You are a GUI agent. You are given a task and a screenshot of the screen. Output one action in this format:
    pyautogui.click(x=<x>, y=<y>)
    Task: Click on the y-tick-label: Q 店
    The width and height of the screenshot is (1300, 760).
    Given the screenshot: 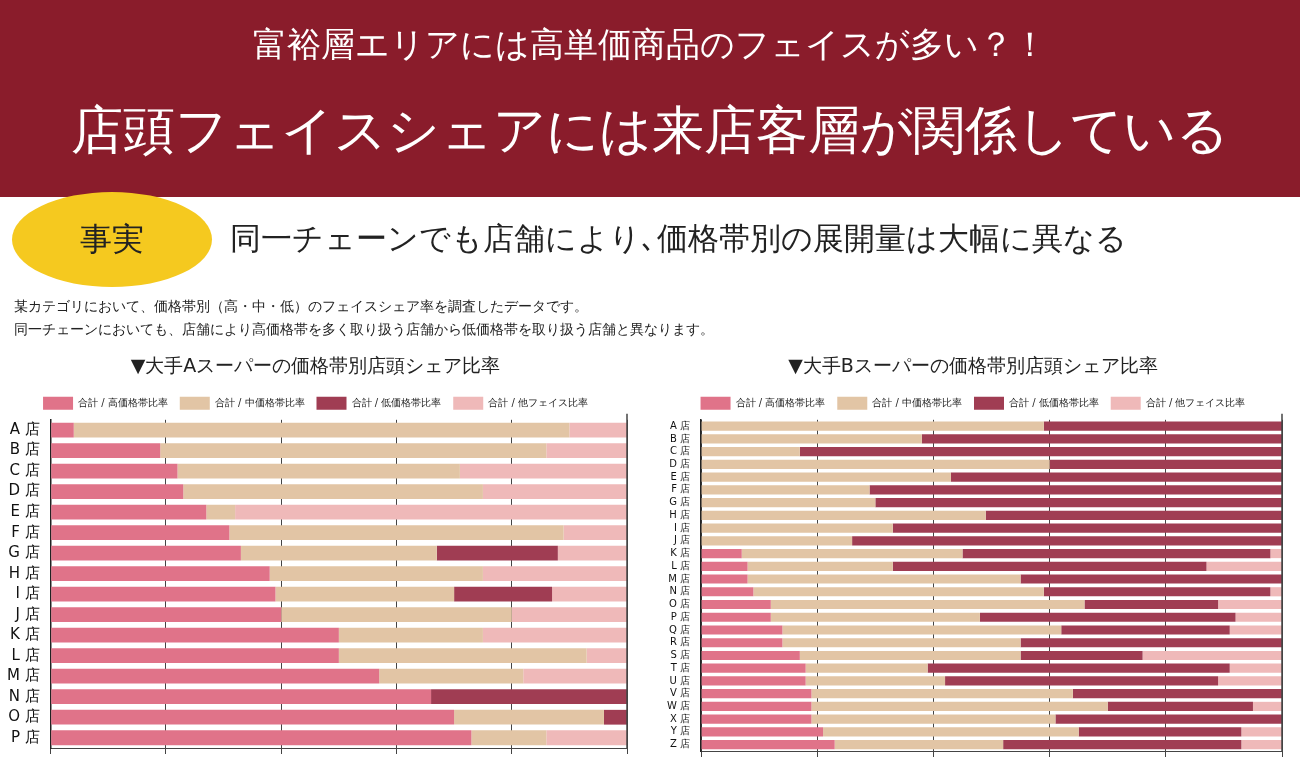 What is the action you would take?
    pyautogui.click(x=680, y=629)
    